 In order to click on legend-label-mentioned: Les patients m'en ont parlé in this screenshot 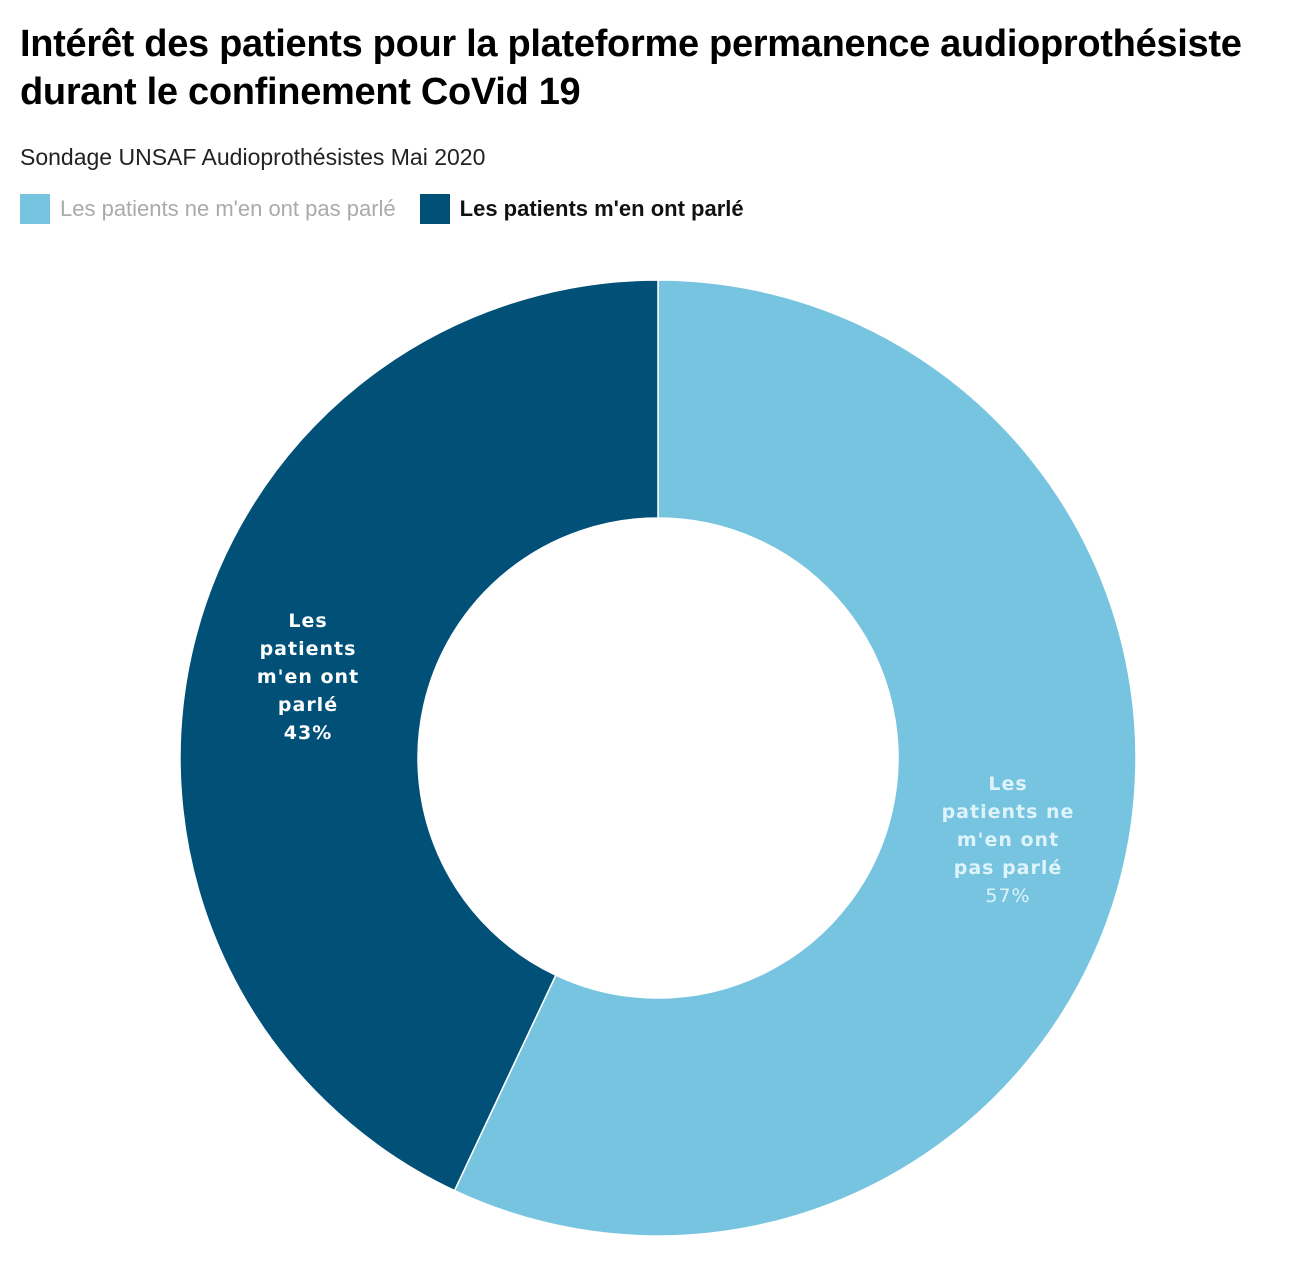, I will do `click(601, 208)`.